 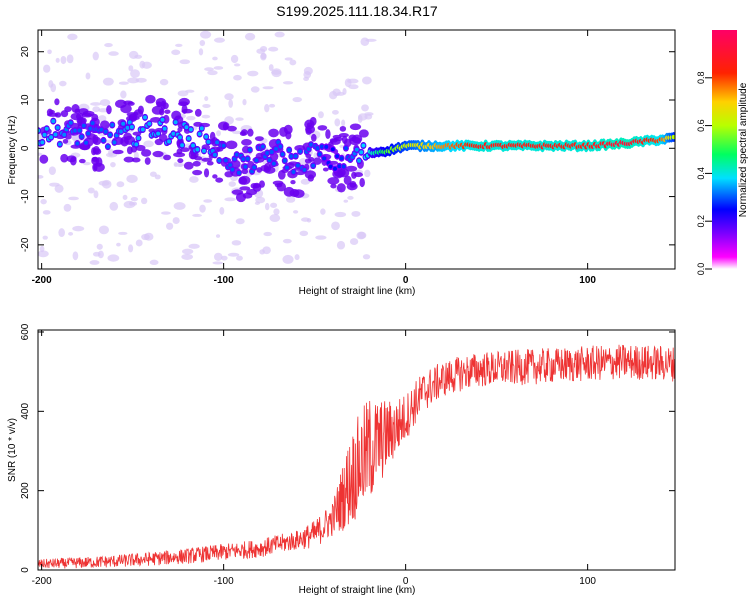 I want to click on snr-y-tick-label: 0, so click(x=25, y=570).